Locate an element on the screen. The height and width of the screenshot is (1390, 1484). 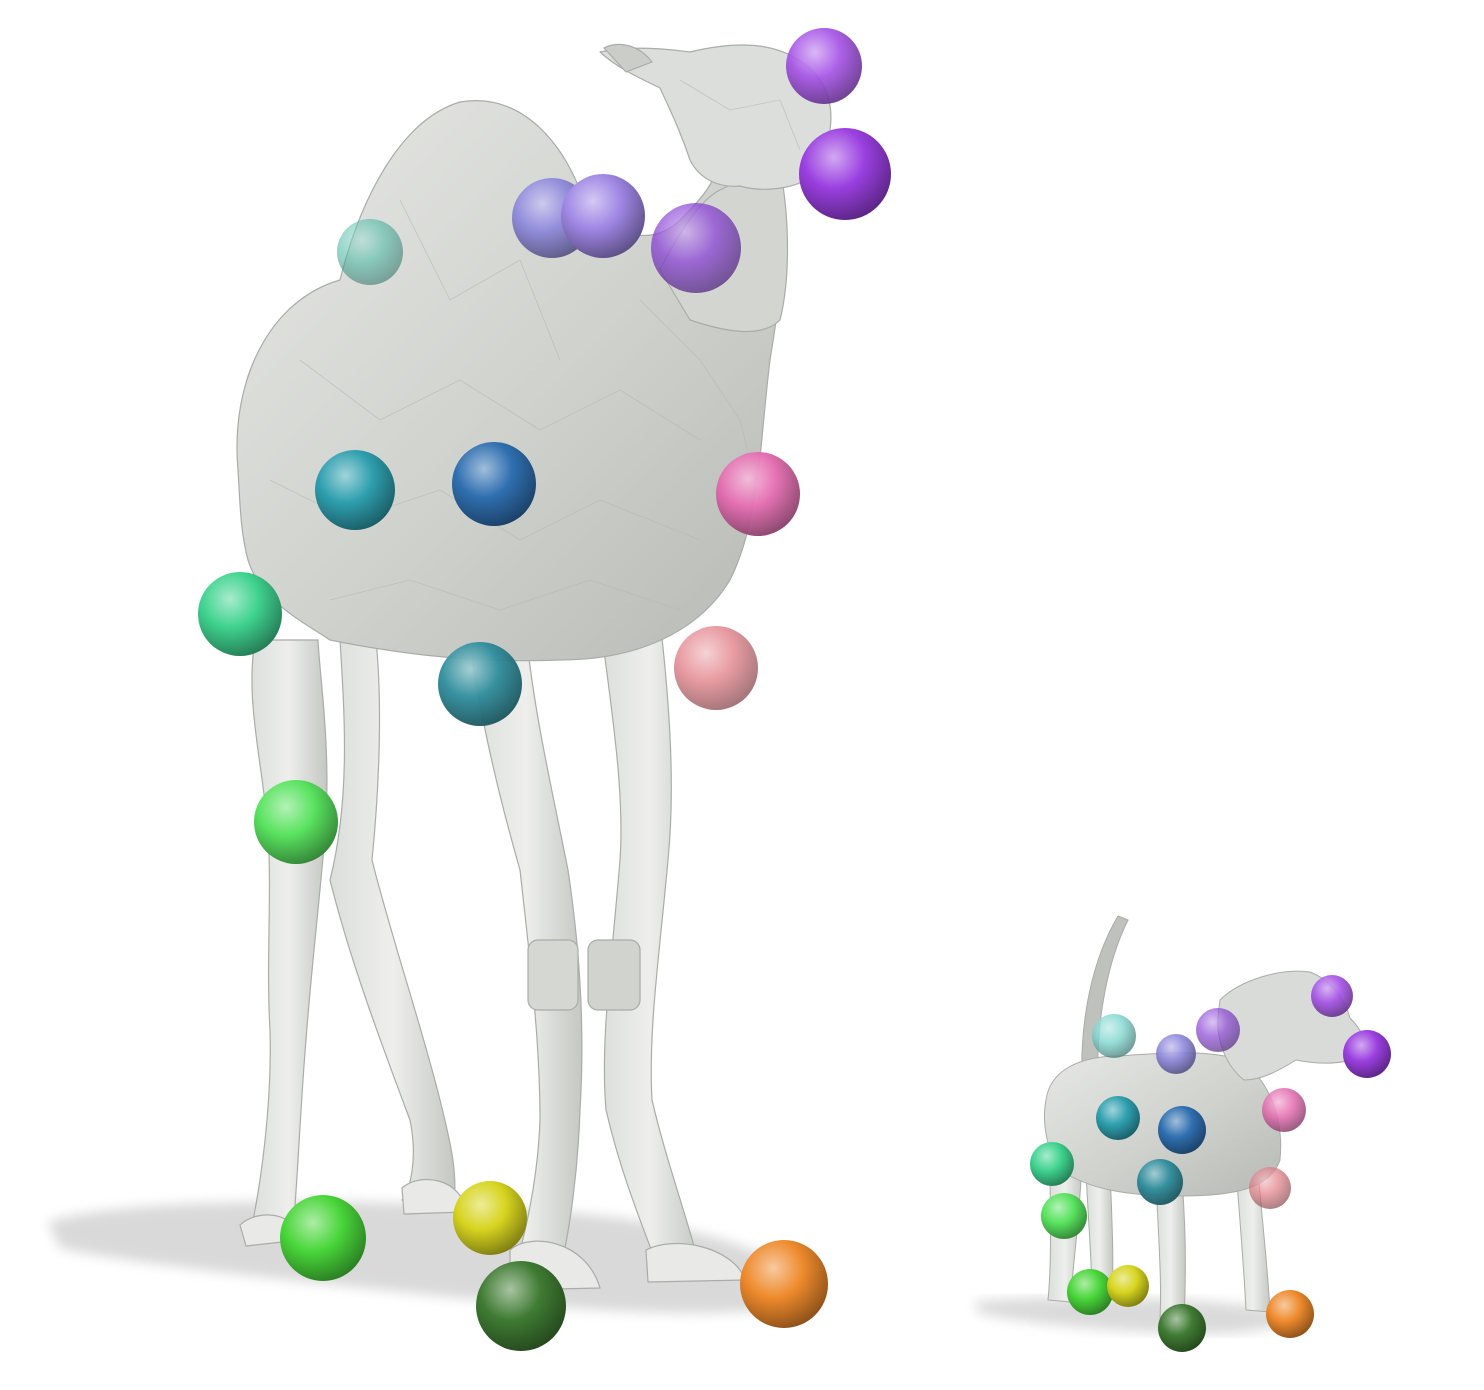
dog-shadow is located at coordinates (1131, 1315).